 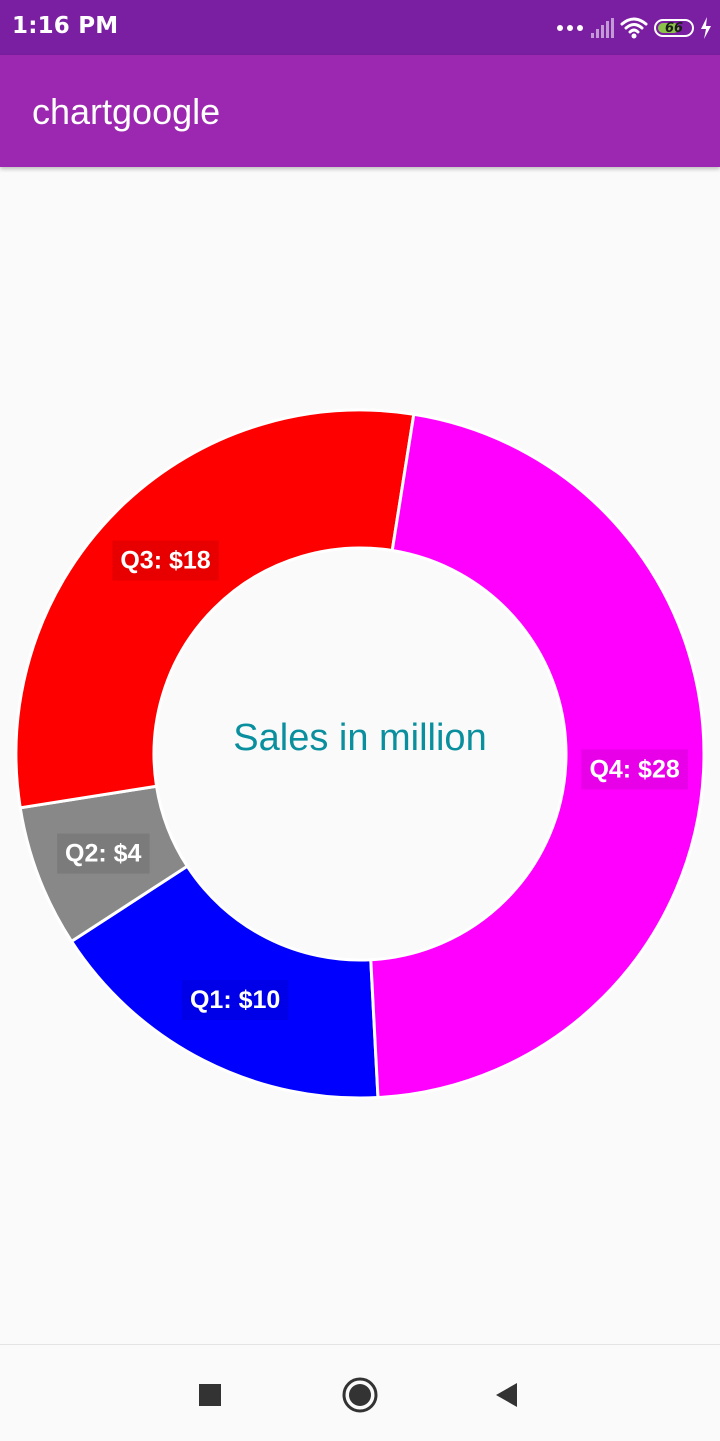 I want to click on slice-label-q3: Q3: $18, so click(x=165, y=560).